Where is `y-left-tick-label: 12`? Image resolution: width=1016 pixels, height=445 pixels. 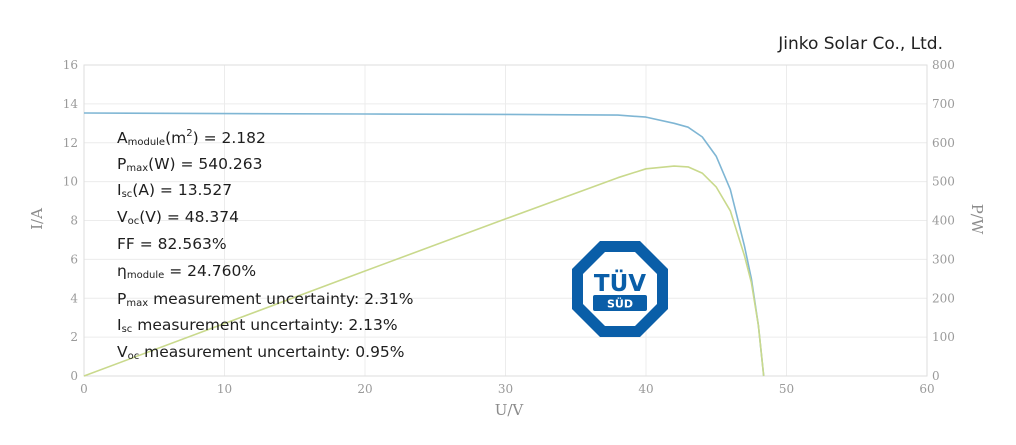
y-left-tick-label: 12 is located at coordinates (70, 143).